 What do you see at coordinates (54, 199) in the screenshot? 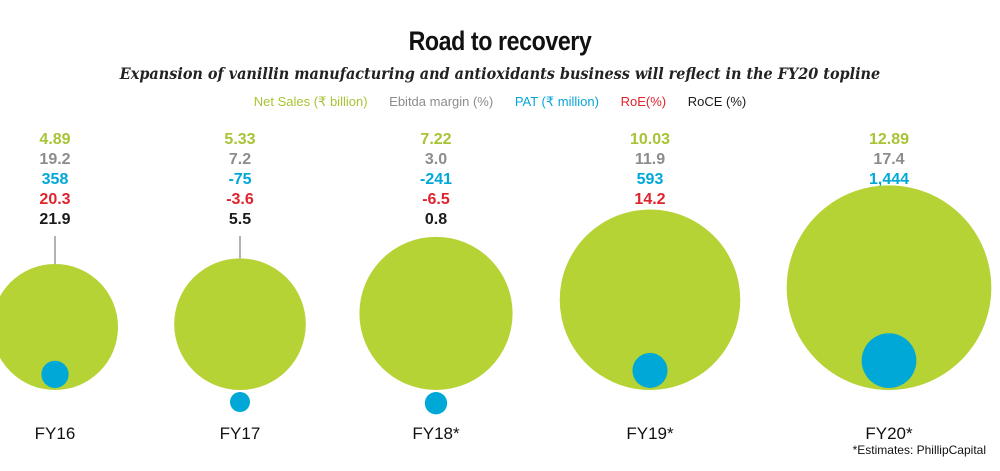
I see `value-roe-fy16: 20.3` at bounding box center [54, 199].